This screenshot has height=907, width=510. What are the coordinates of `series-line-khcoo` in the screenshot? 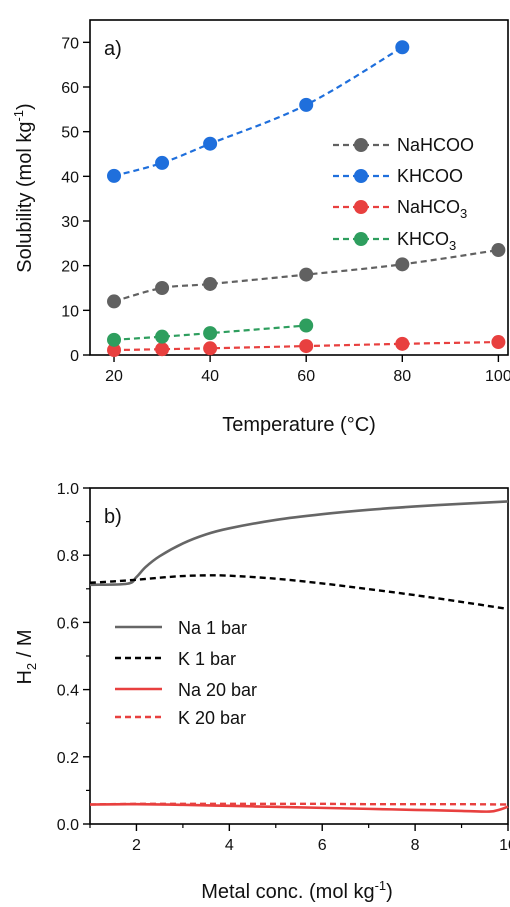 It's located at (258, 111).